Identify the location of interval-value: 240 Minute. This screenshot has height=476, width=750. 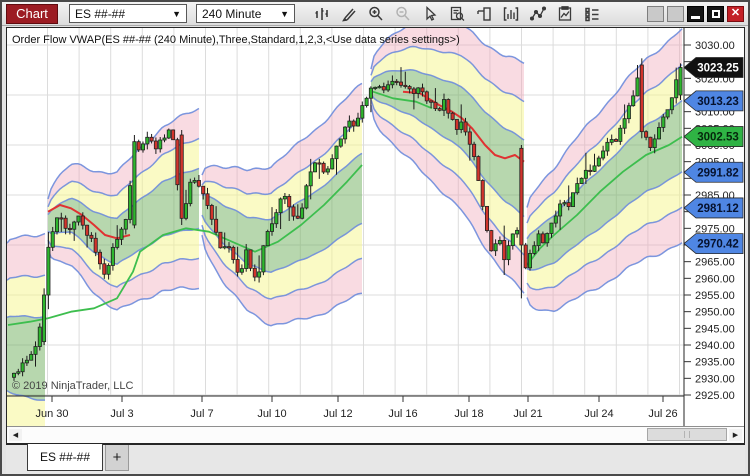
(232, 13).